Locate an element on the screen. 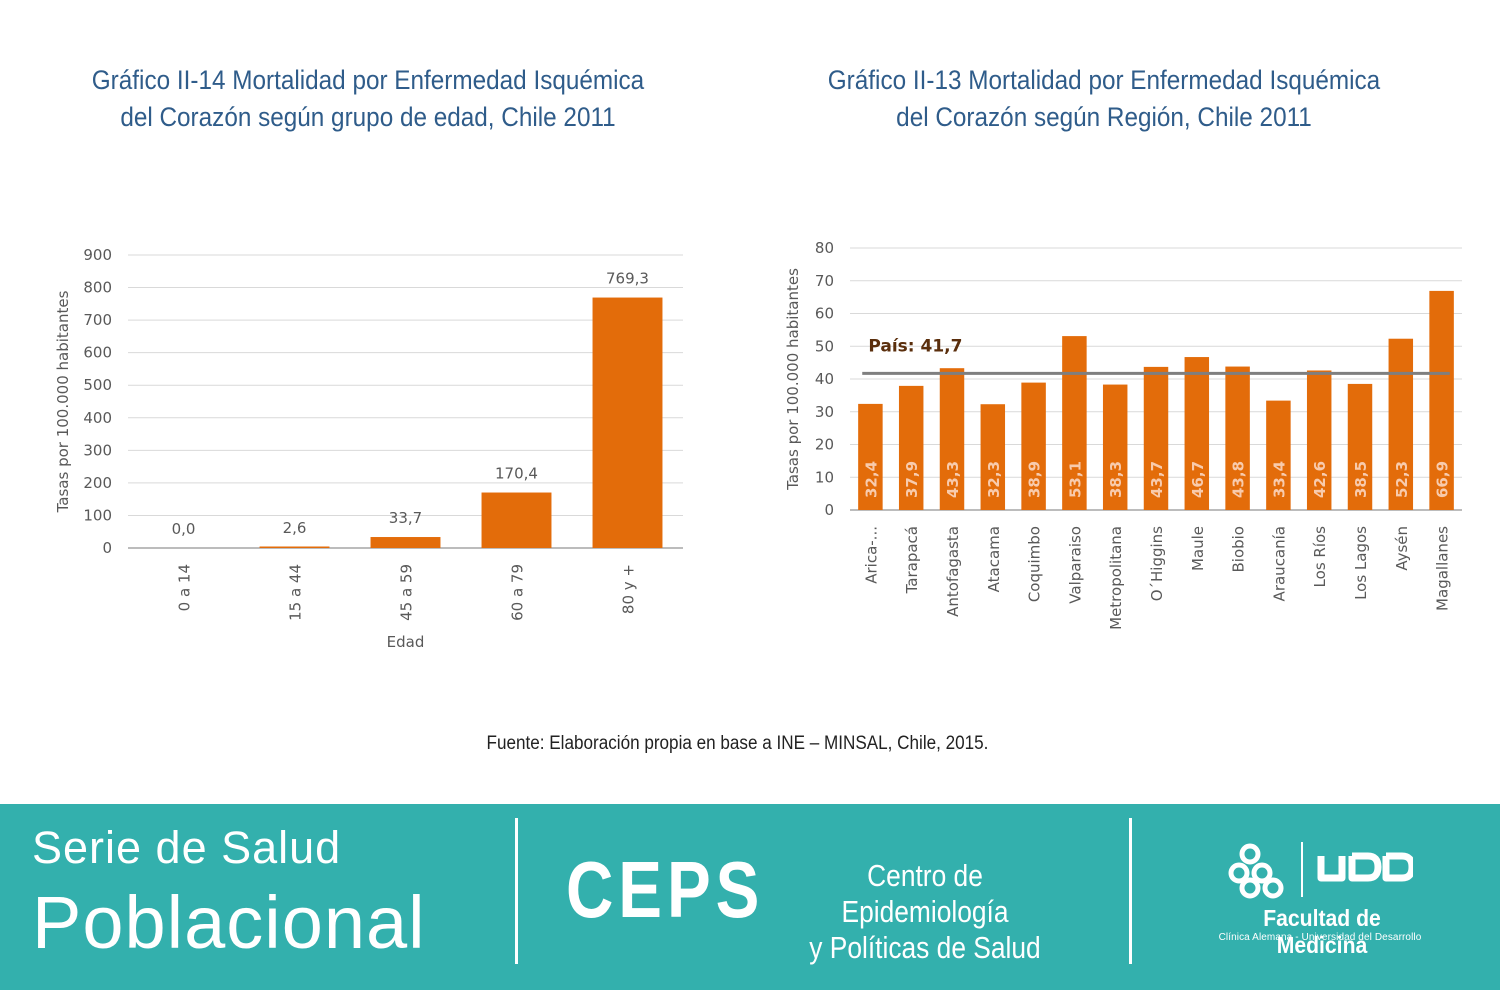 The width and height of the screenshot is (1500, 990). x-tick-label: Atacama is located at coordinates (994, 559).